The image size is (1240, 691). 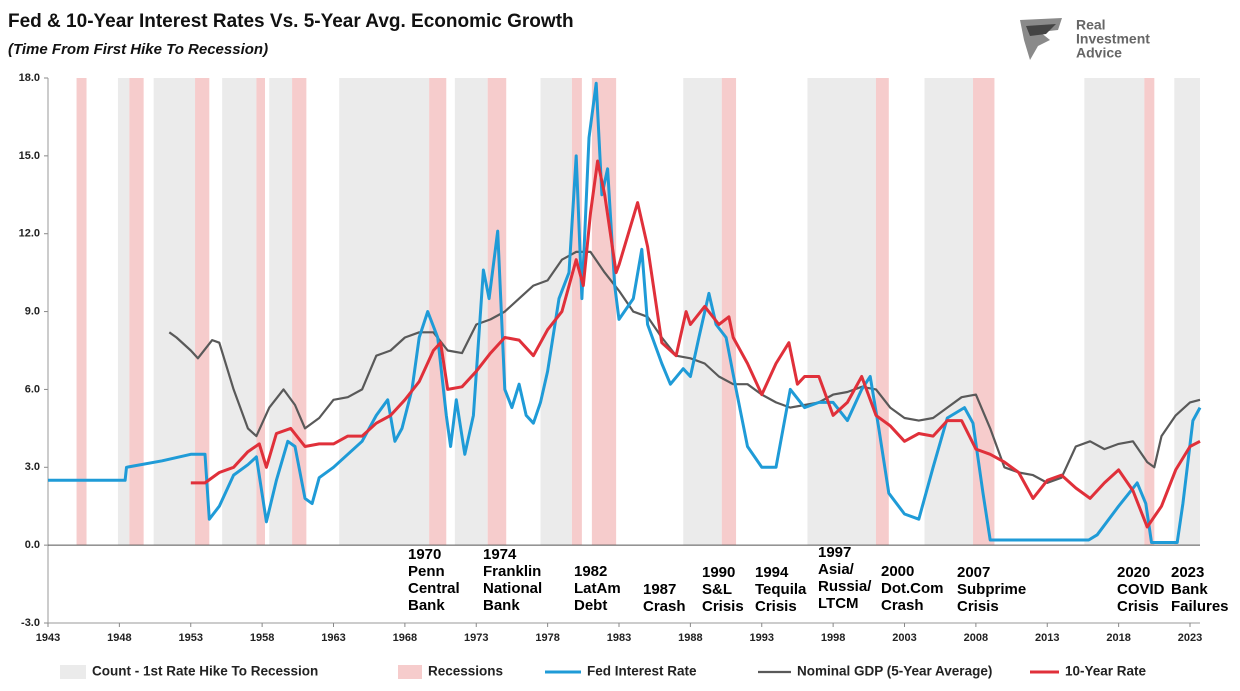 What do you see at coordinates (897, 571) in the screenshot?
I see `annotation: 2000` at bounding box center [897, 571].